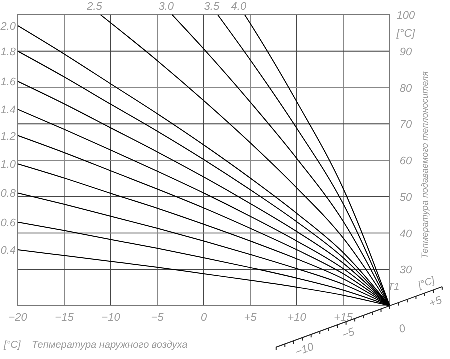  Describe the element at coordinates (8, 250) in the screenshot. I see `series-label: 0.4` at that location.